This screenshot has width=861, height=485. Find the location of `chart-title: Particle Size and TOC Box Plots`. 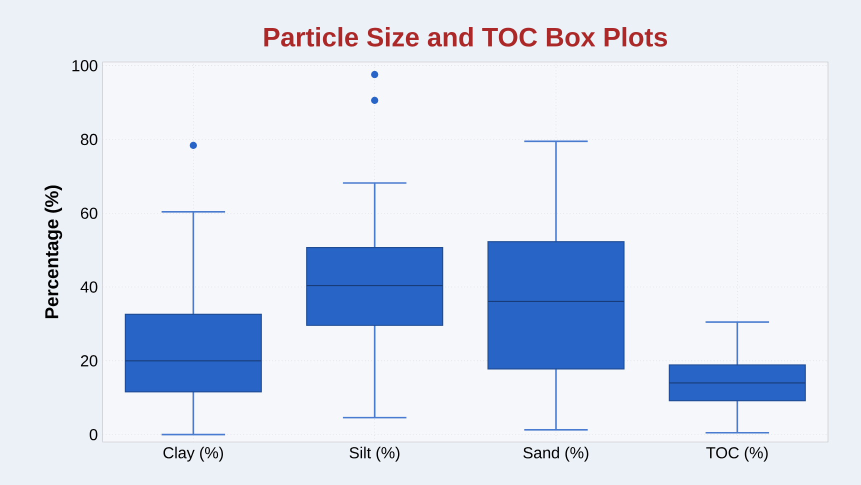

chart-title: Particle Size and TOC Box Plots is located at coordinates (466, 37).